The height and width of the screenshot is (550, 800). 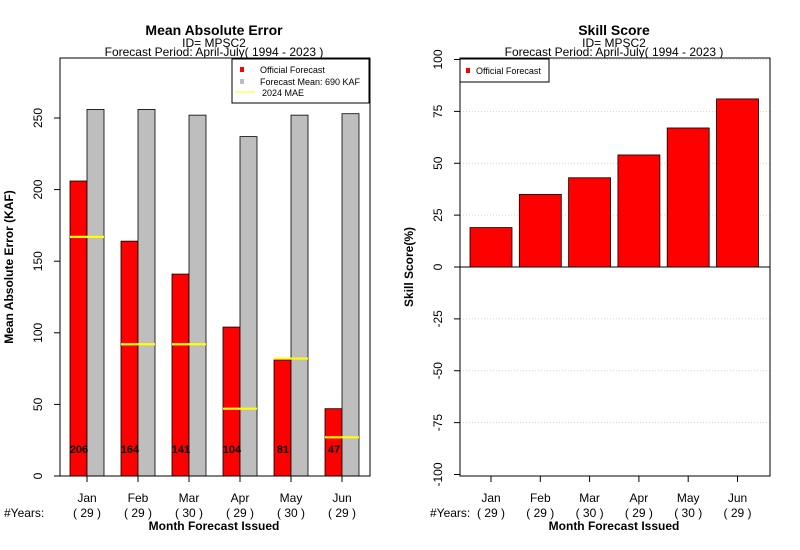 I want to click on mae-legend-official: Official Forecast, so click(x=292, y=70).